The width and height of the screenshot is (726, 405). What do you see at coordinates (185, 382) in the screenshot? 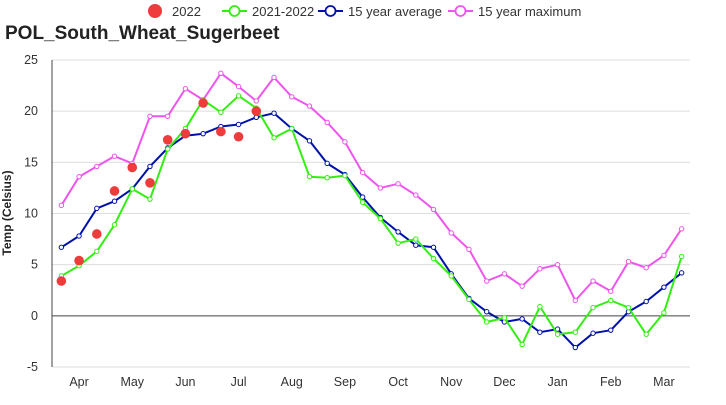
I see `x-tick-label: Jun` at bounding box center [185, 382].